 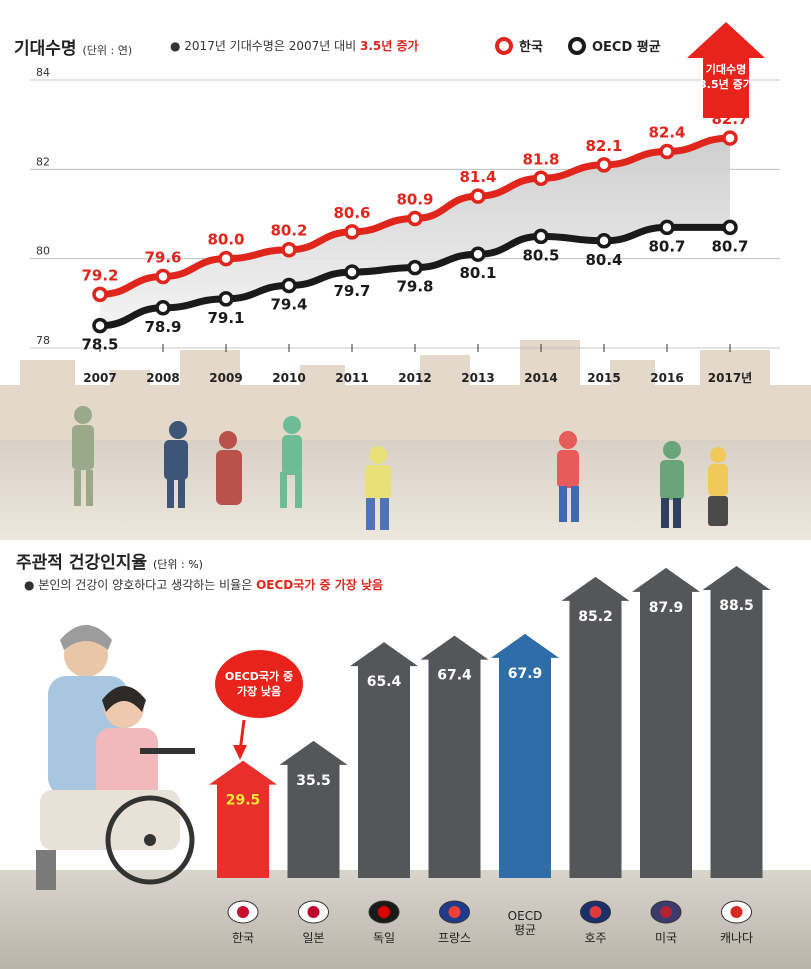 What do you see at coordinates (313, 938) in the screenshot?
I see `category-label: 일본` at bounding box center [313, 938].